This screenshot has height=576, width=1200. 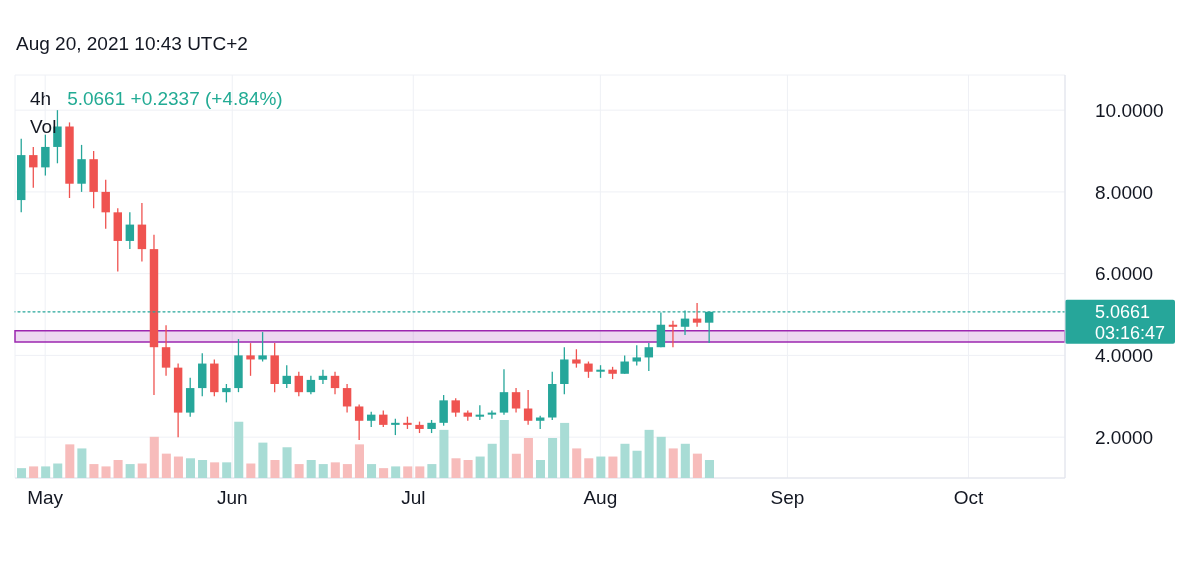 I want to click on x-tick-label: Jun, so click(x=232, y=498).